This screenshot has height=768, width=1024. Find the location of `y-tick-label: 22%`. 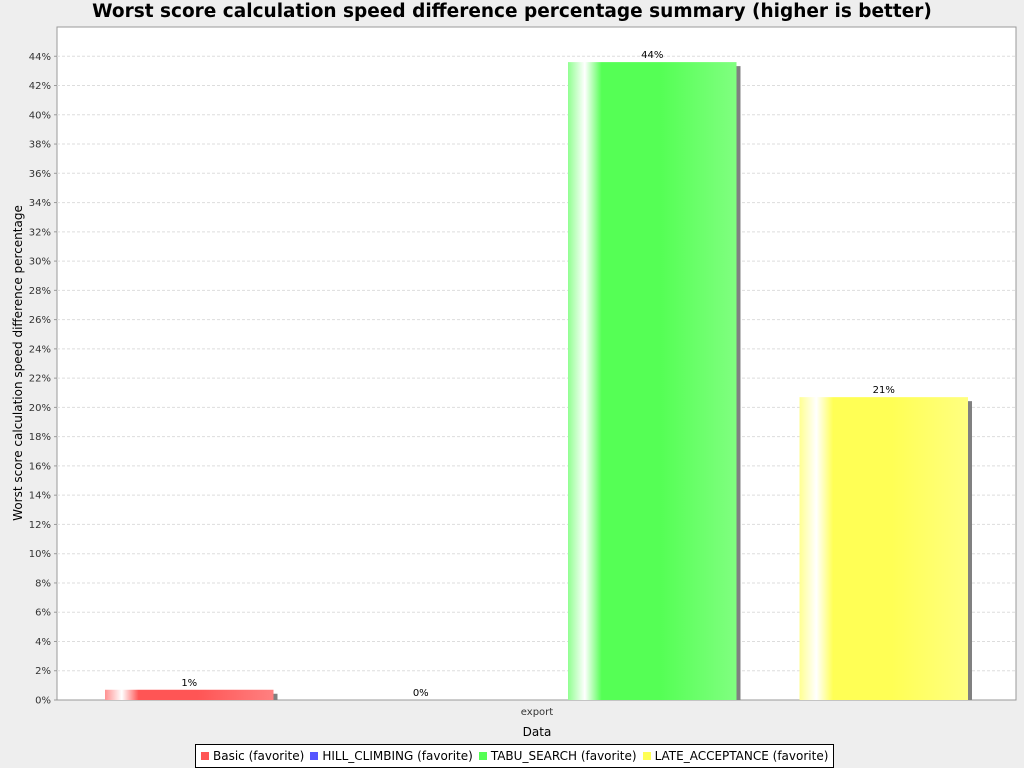

y-tick-label: 22% is located at coordinates (40, 379).